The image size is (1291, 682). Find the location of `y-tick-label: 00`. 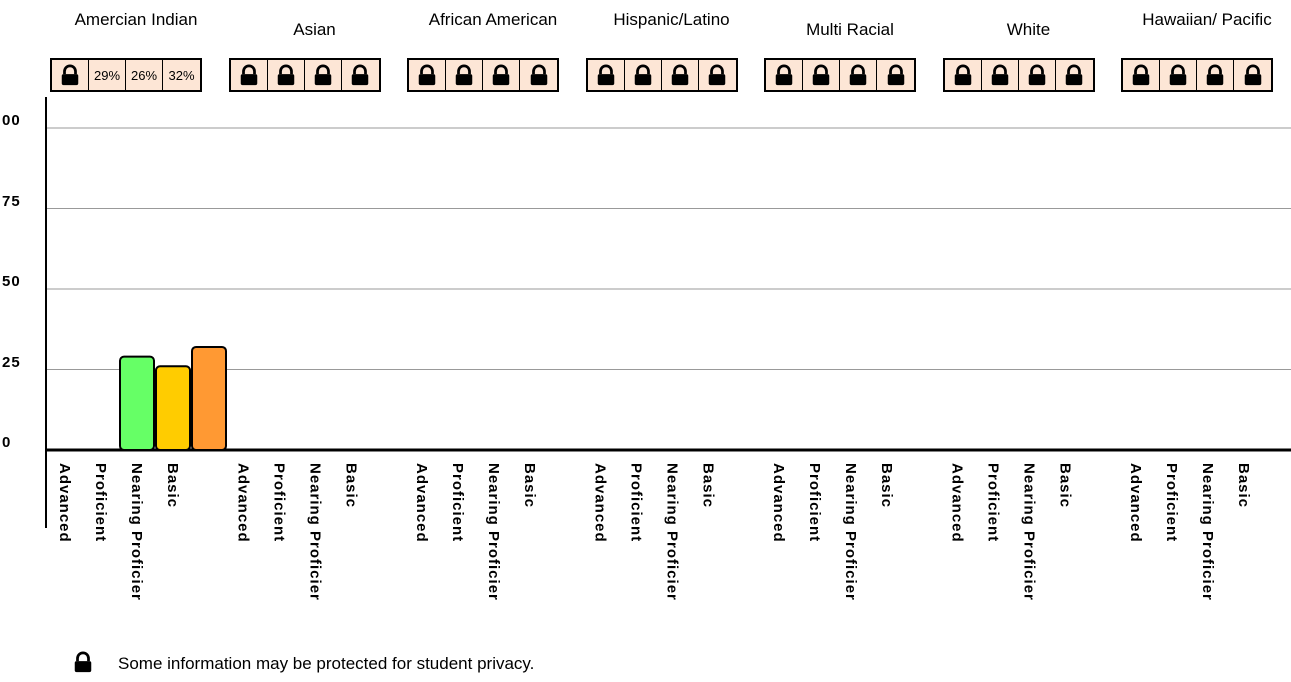

y-tick-label: 00 is located at coordinates (11, 120).